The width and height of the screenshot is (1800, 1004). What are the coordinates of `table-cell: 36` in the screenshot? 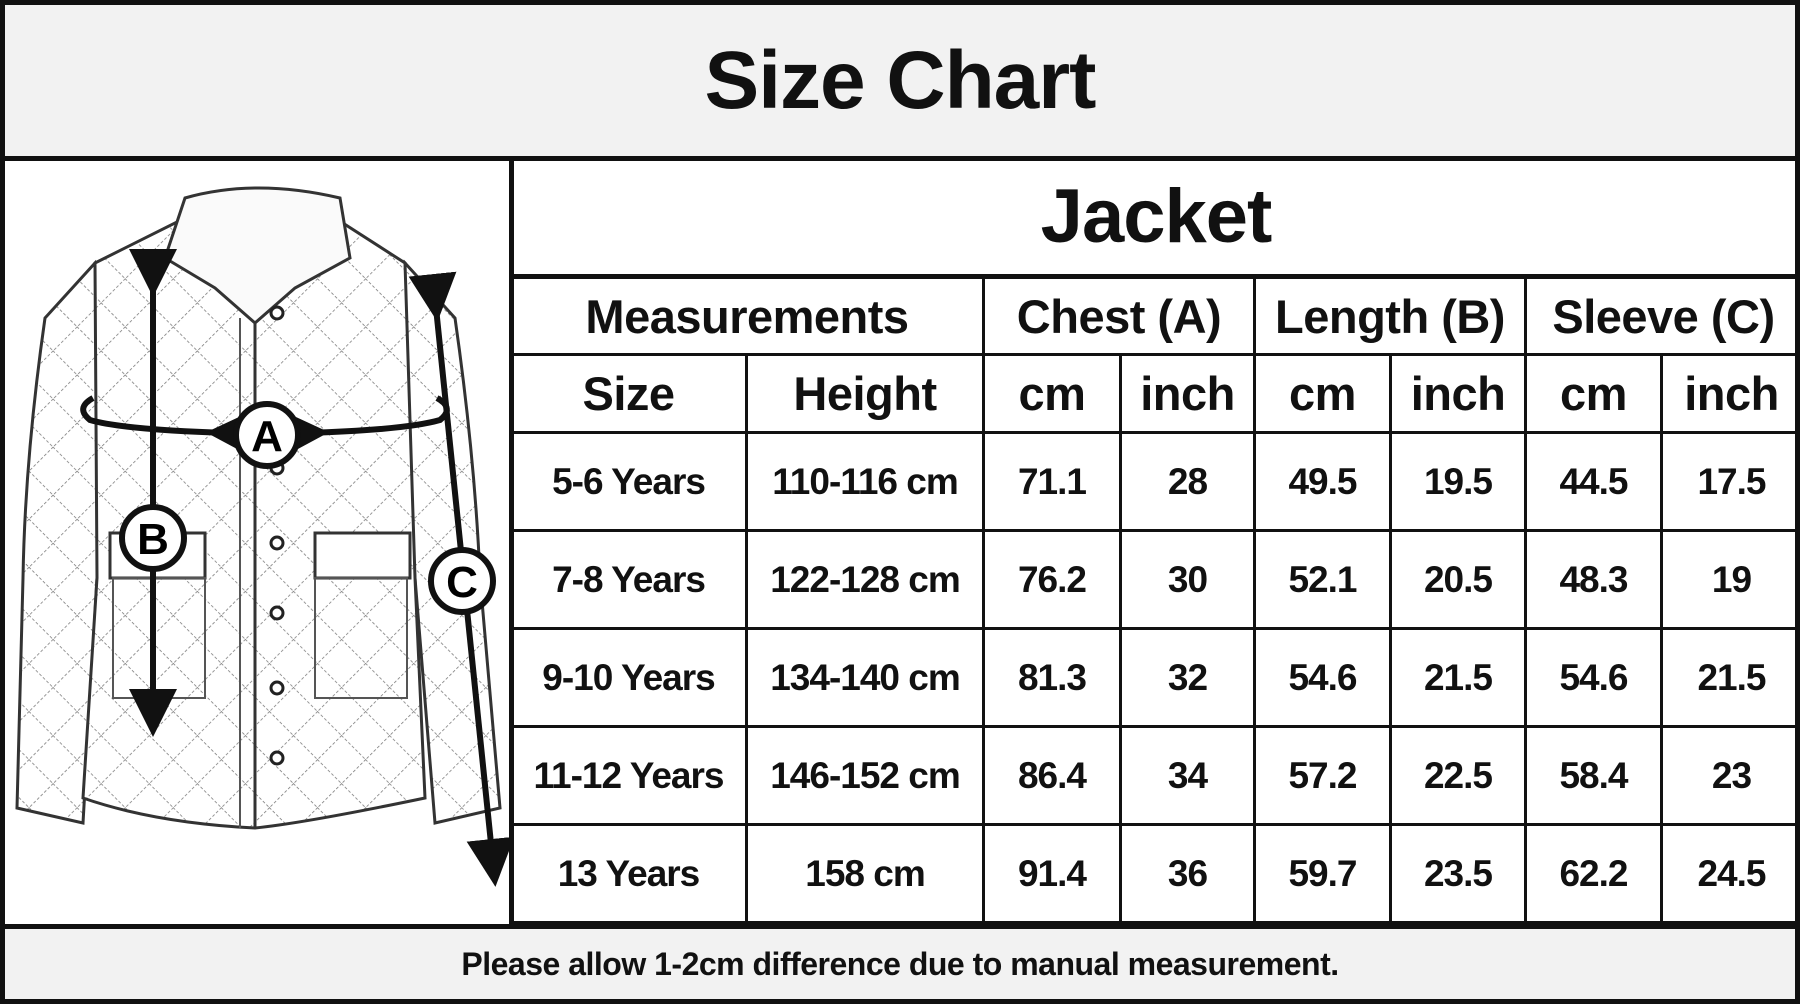 It's located at (1189, 875).